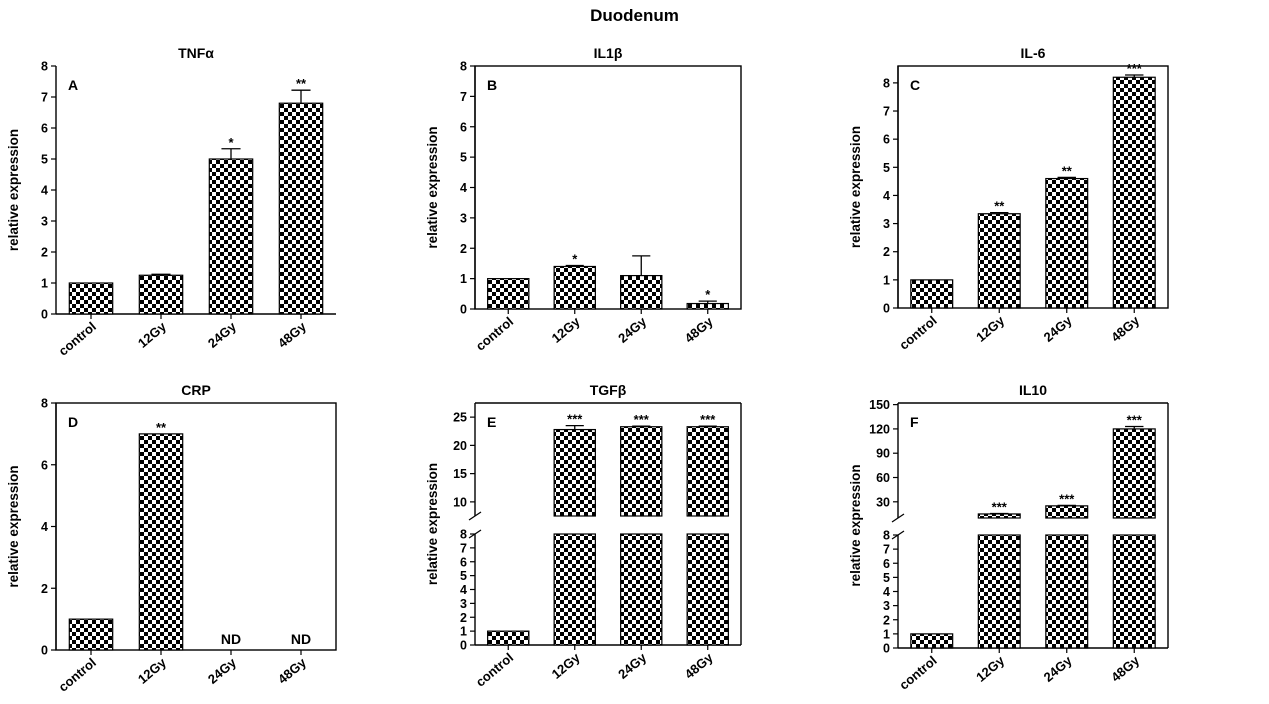  I want to click on panel-letter: D, so click(73, 422).